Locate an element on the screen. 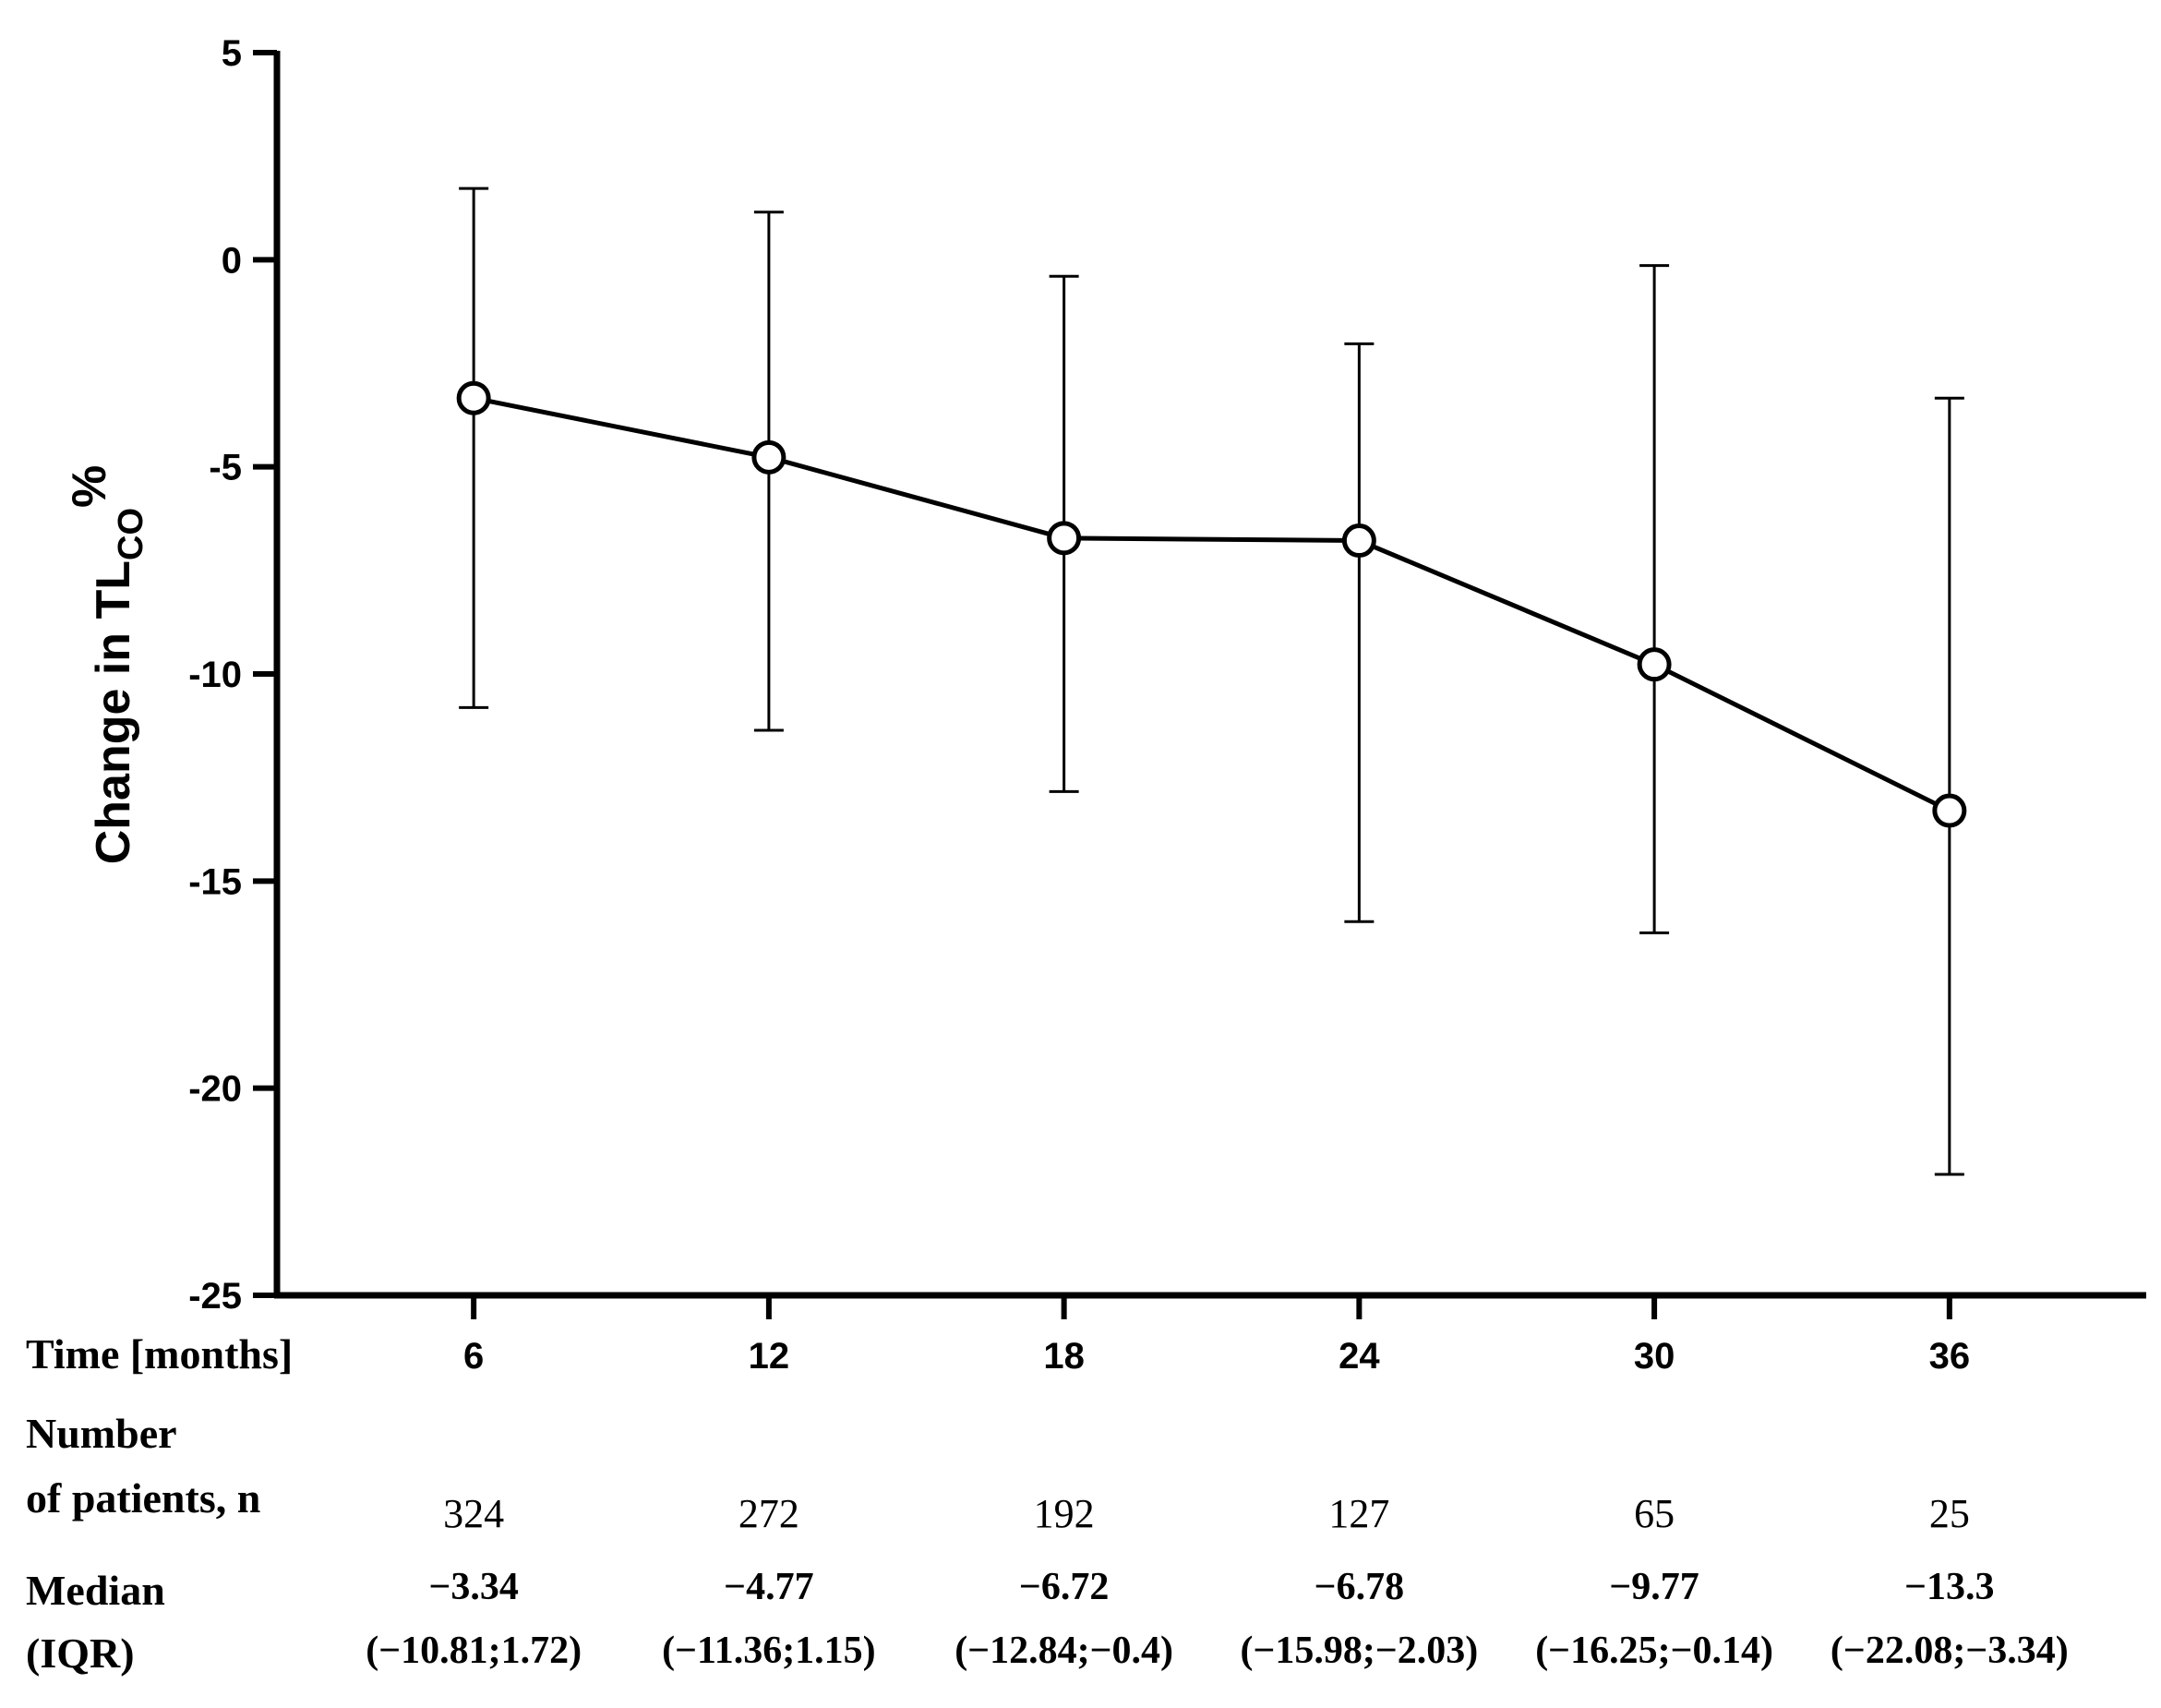  iqr-value: (−15.98;−2.03) is located at coordinates (1359, 1651).